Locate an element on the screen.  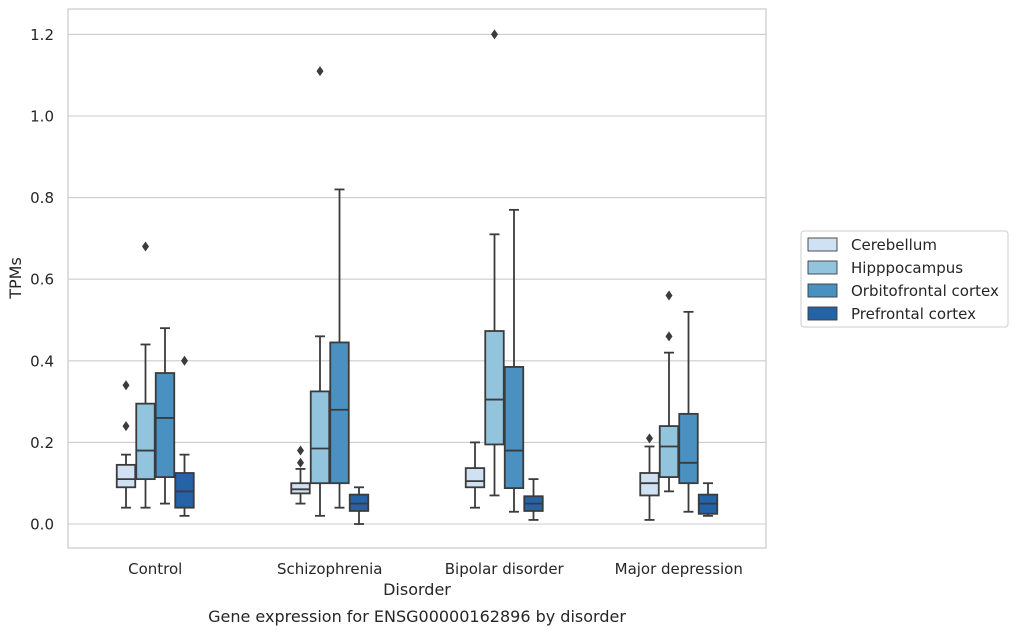
legend-label: Hipppocampus is located at coordinates (907, 268).